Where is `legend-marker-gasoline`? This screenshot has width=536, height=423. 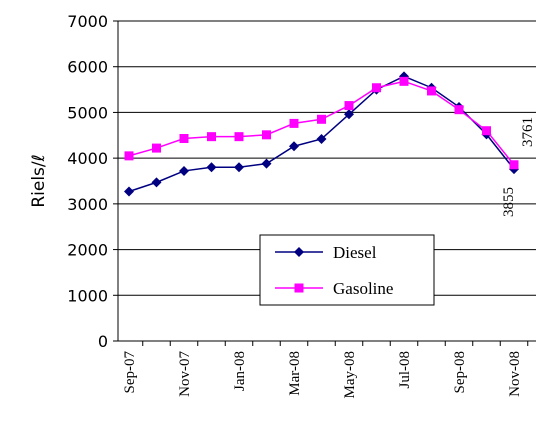 legend-marker-gasoline is located at coordinates (299, 288).